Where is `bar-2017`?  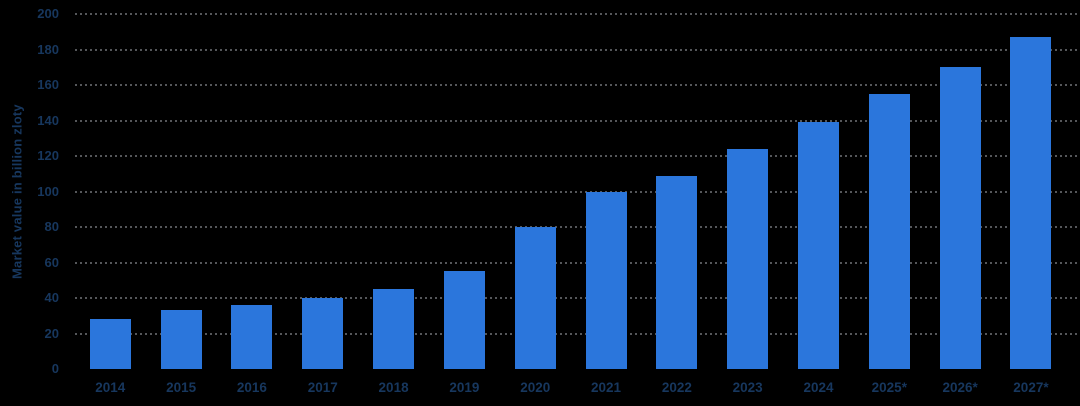
bar-2017 is located at coordinates (323, 333).